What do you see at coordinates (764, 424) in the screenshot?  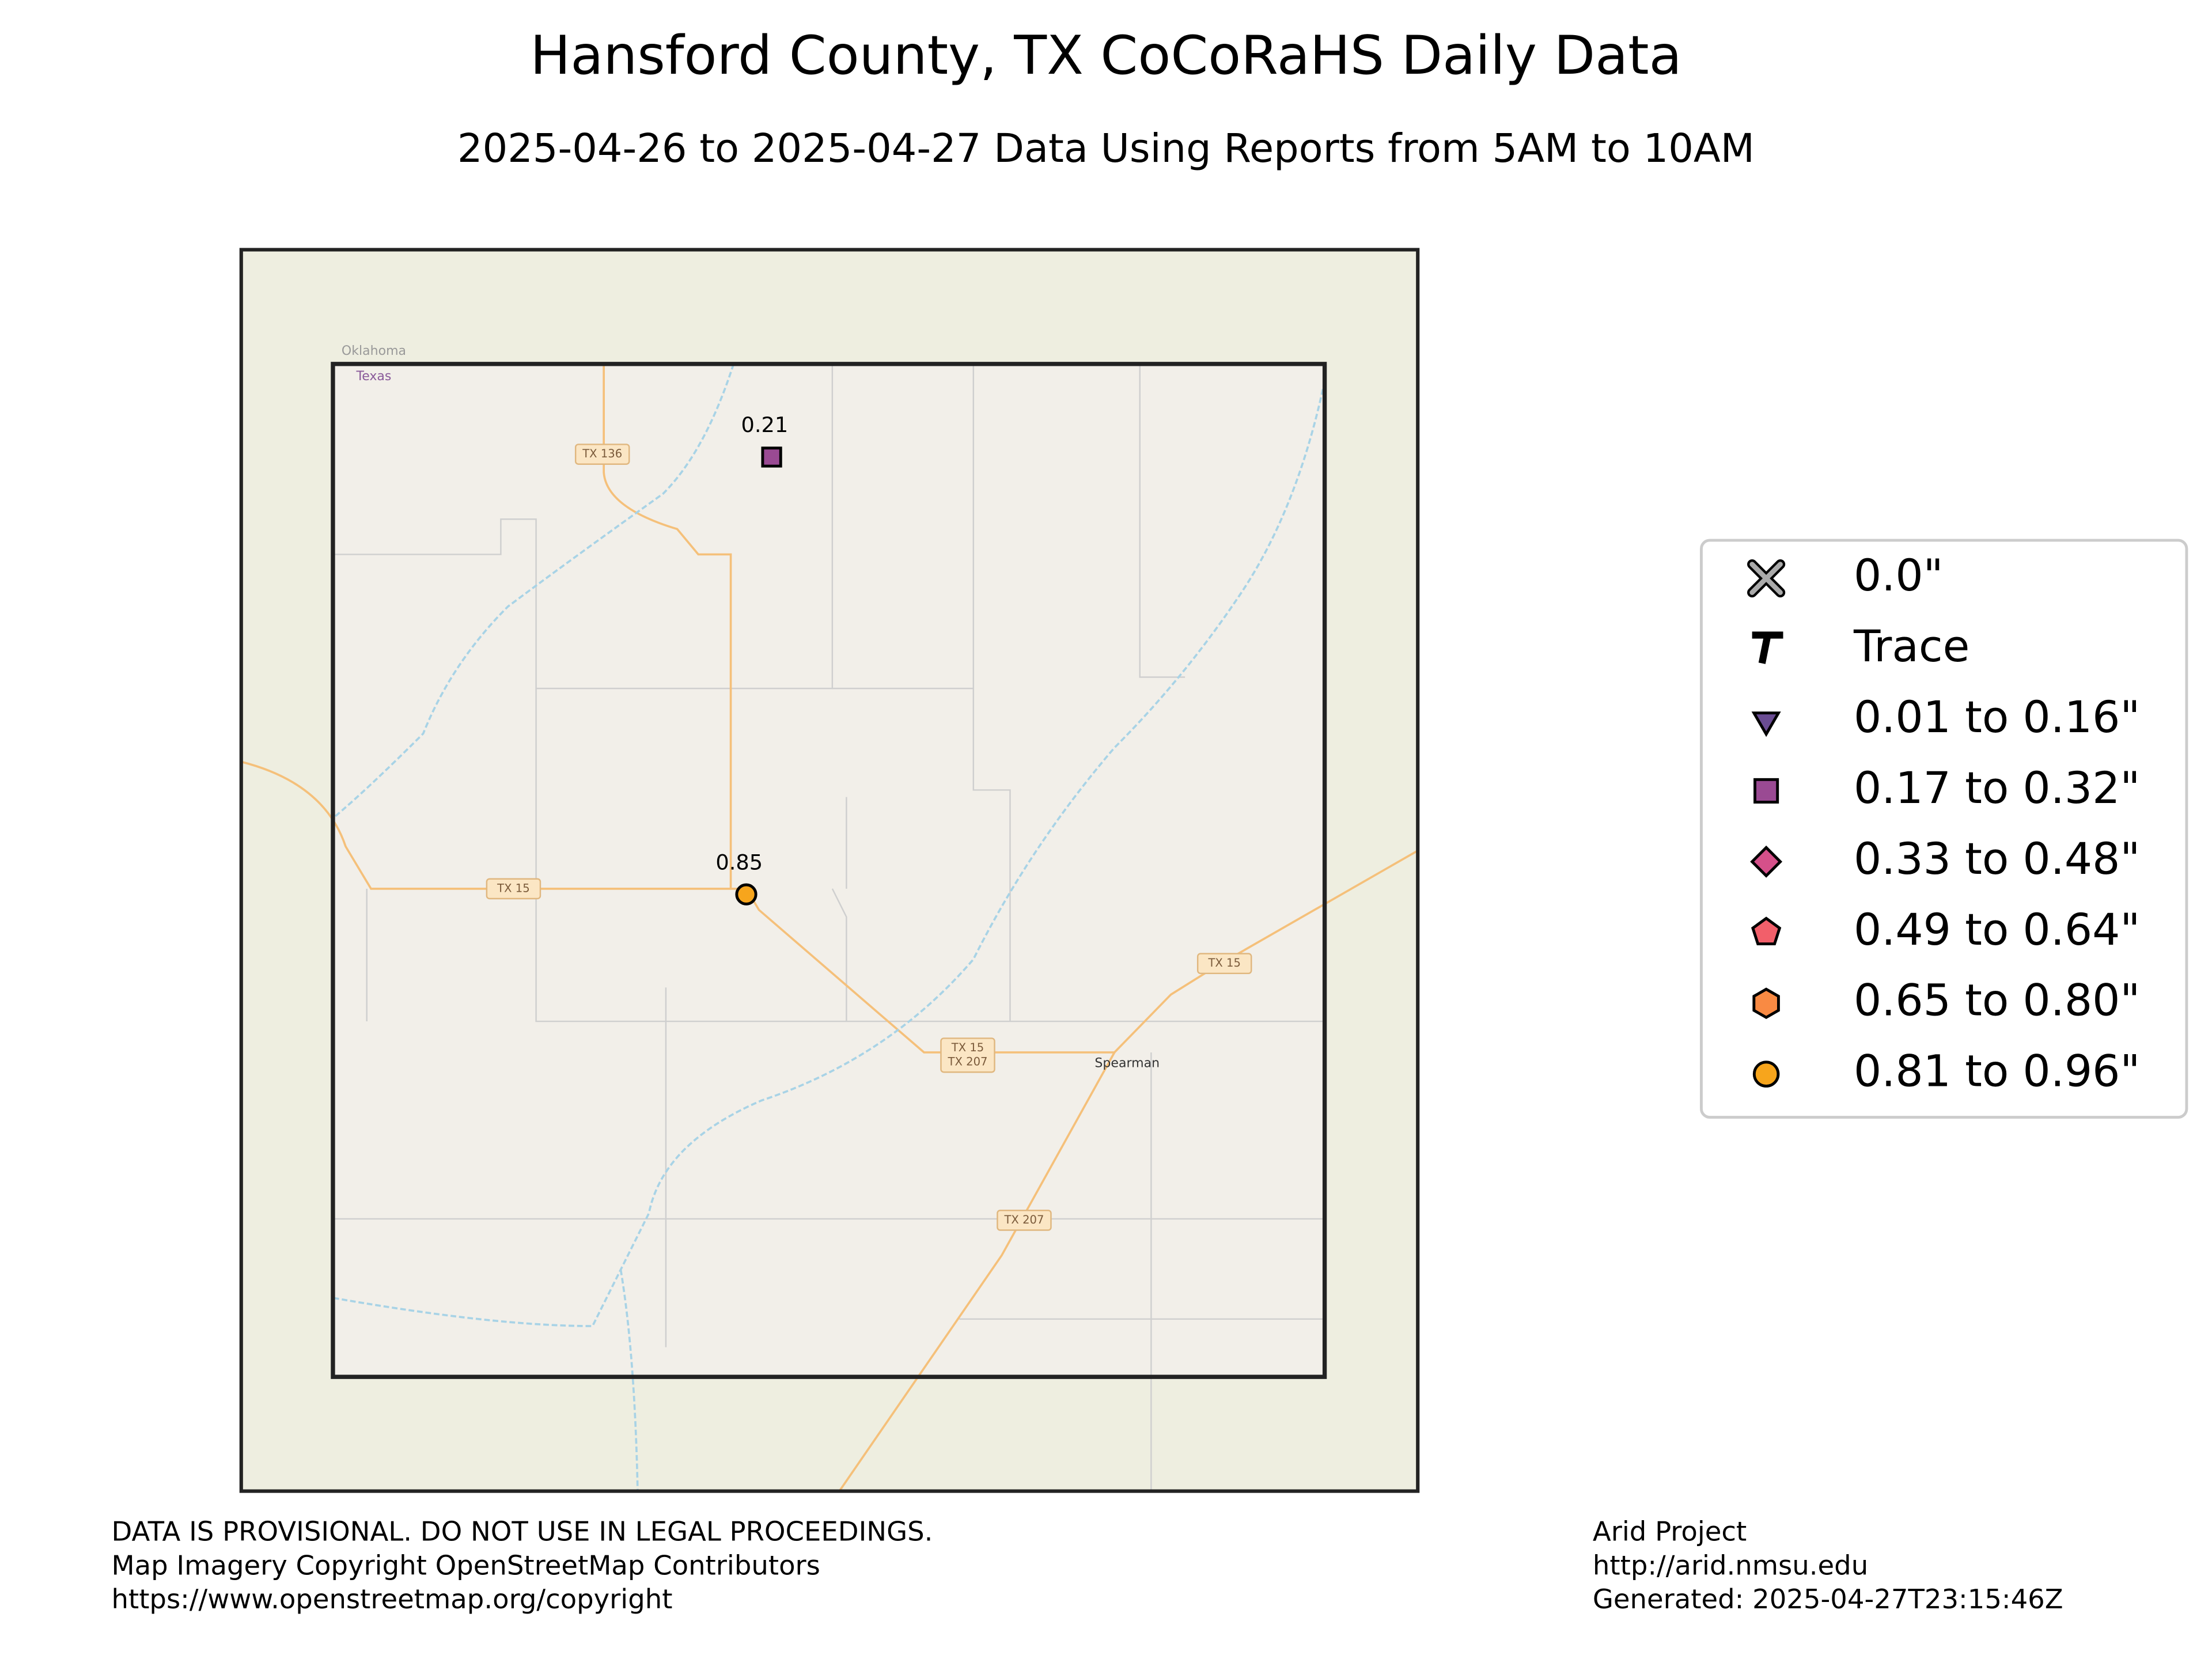 I see `station-value: 0.21` at bounding box center [764, 424].